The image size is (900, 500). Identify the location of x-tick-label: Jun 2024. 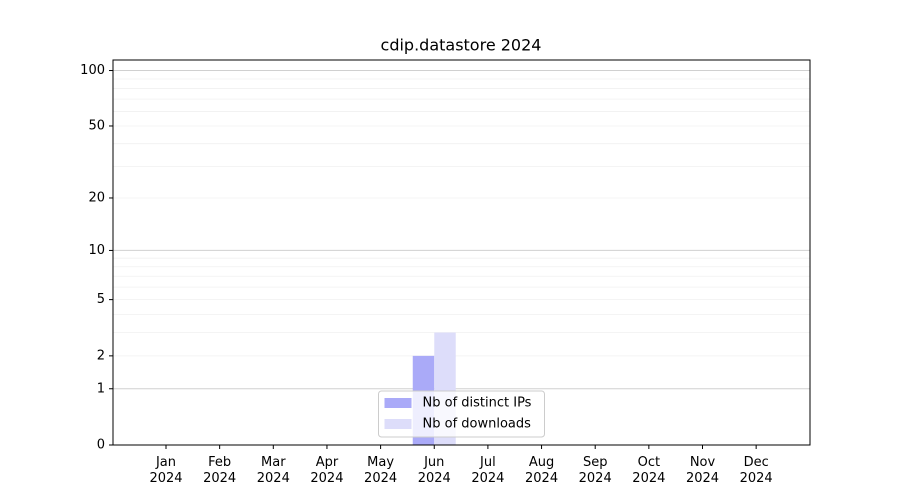
(434, 470).